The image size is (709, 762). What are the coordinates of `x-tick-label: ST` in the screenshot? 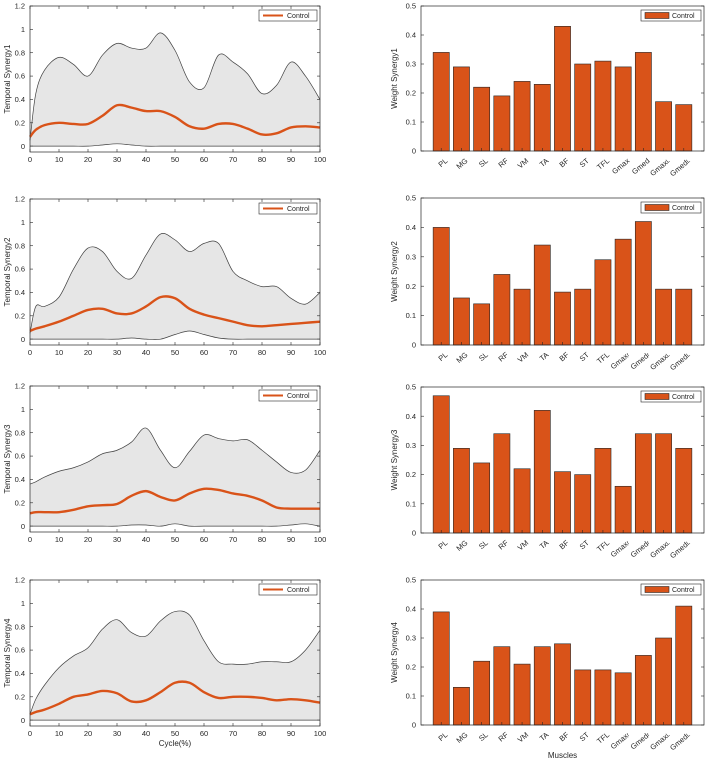 It's located at (583, 736).